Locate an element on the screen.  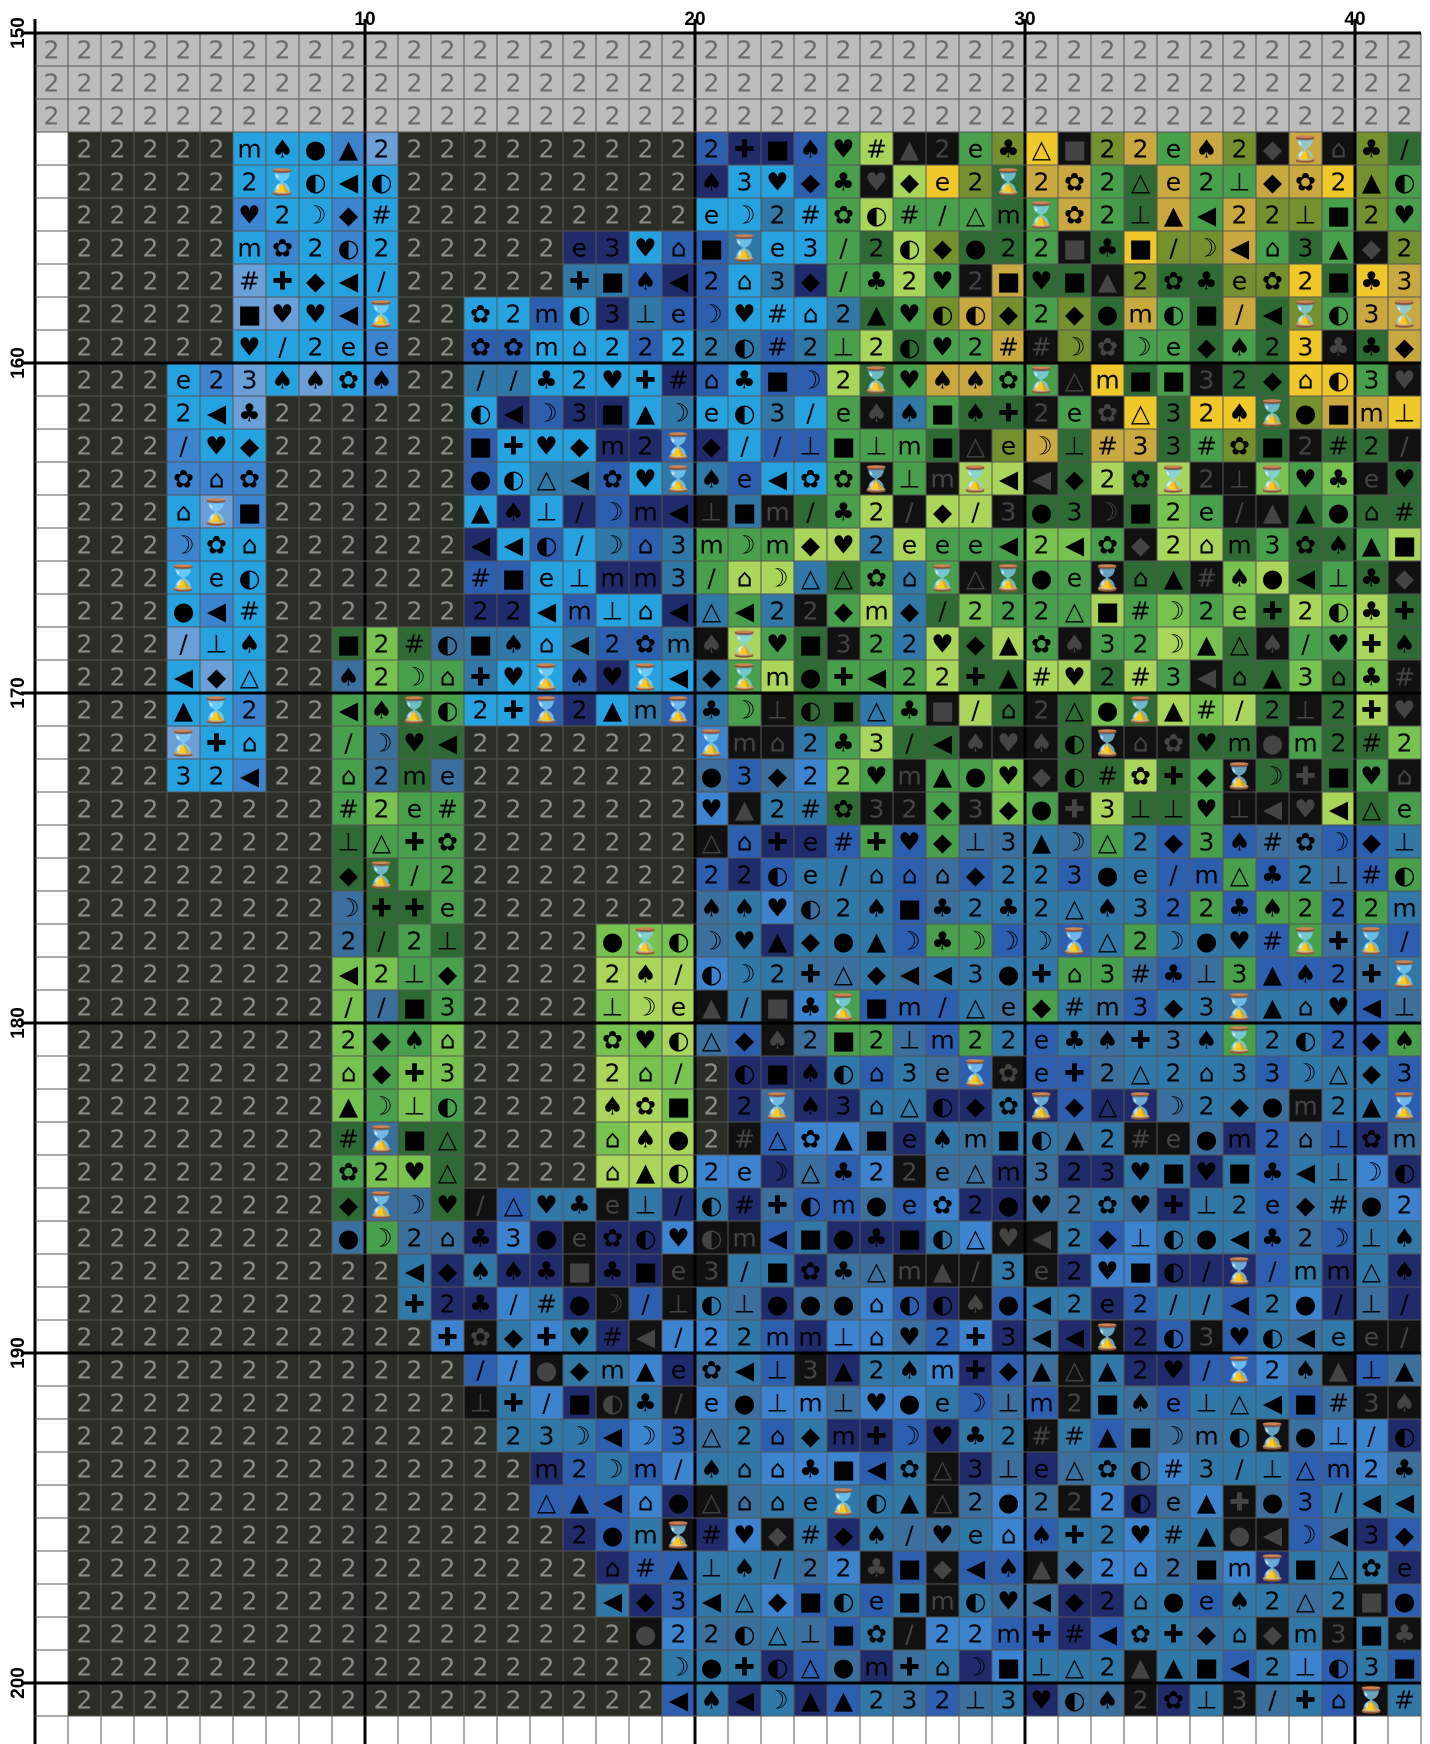
column-label: 40 is located at coordinates (1354, 19).